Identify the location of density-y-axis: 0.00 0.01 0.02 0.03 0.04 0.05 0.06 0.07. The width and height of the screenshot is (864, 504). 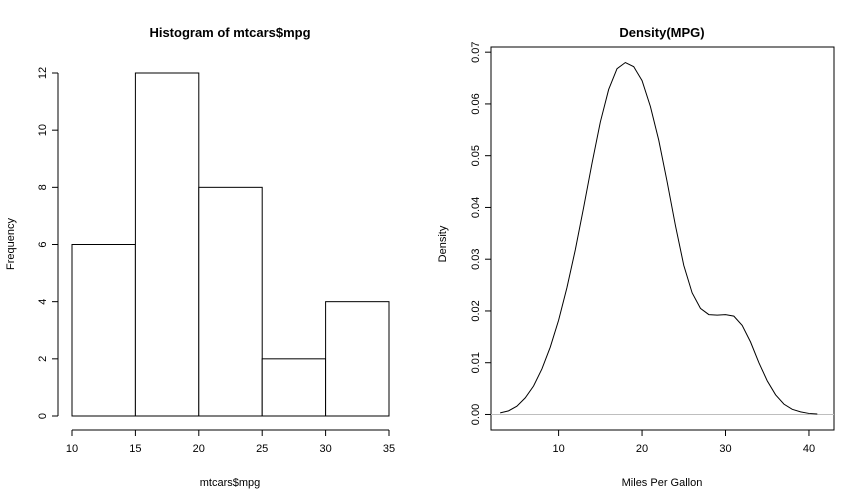
(480, 233).